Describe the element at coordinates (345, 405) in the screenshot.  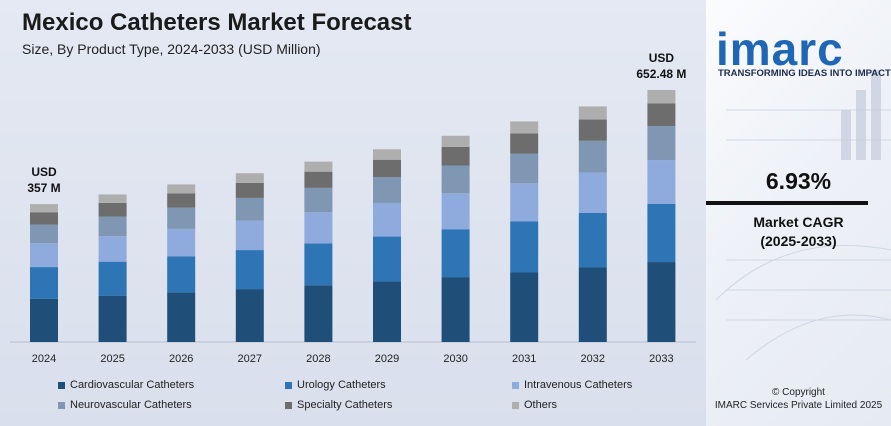
I see `legend-label-5: Specialty Catheters` at that location.